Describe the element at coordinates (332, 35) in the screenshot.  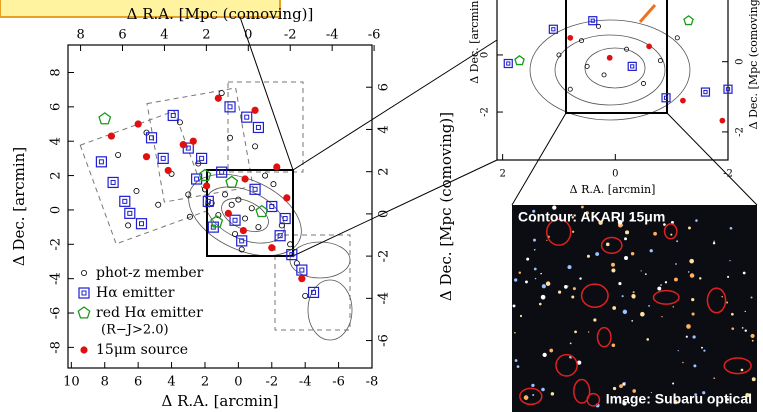
I see `x2-tick-label: -4` at that location.